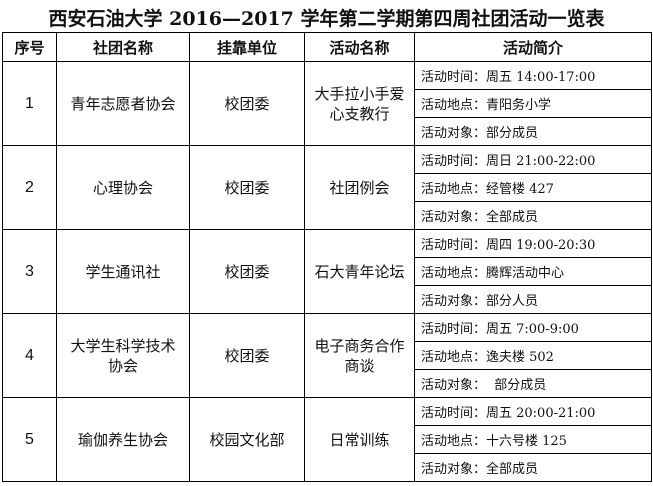 Image resolution: width=653 pixels, height=486 pixels. What do you see at coordinates (123, 103) in the screenshot?
I see `club-name: 青年志愿者协会` at bounding box center [123, 103].